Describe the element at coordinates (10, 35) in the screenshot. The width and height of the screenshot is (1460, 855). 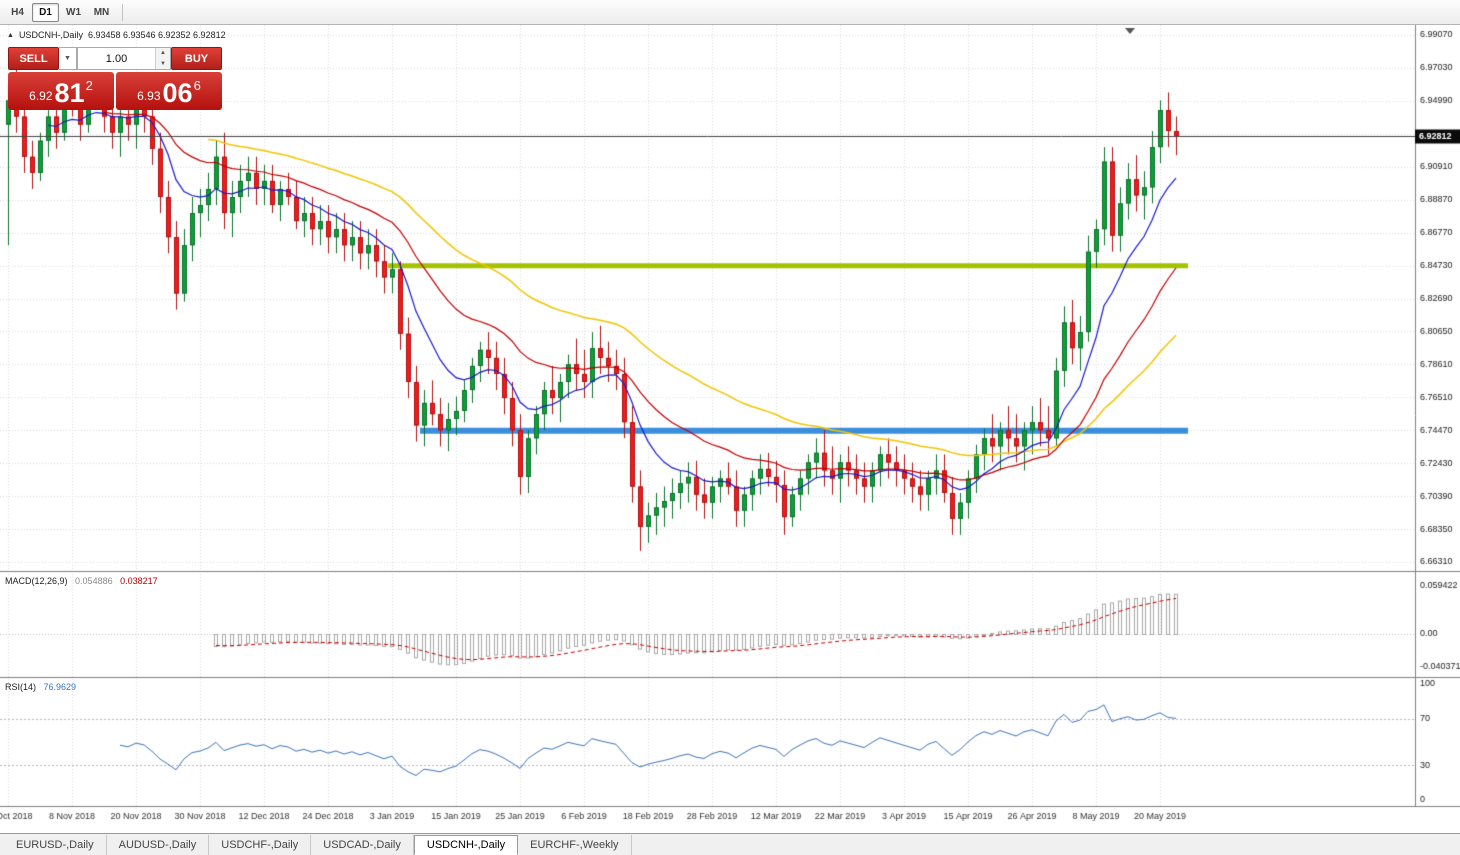
I see `collapse-triangle-icon: ▲` at that location.